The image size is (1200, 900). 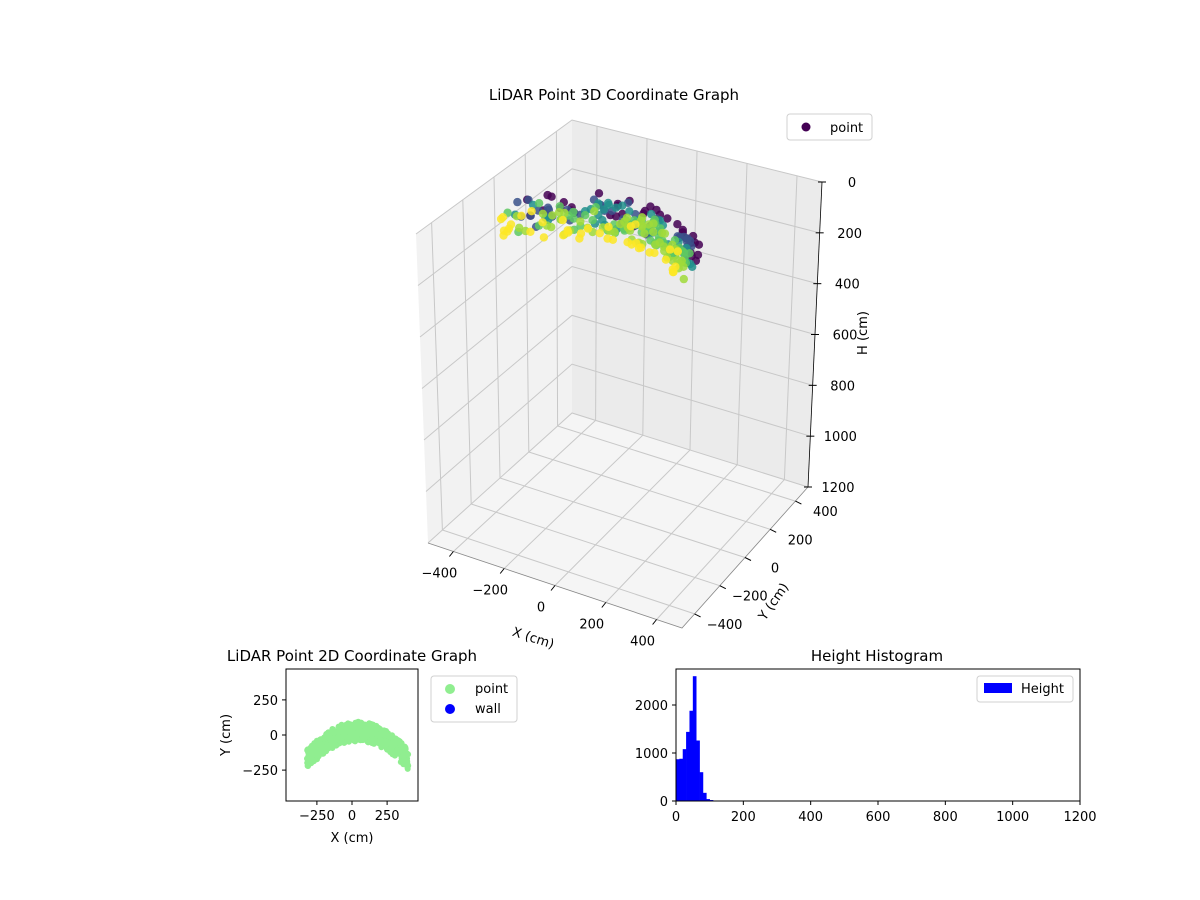 I want to click on tick-label-3d-z: 1200, so click(x=837, y=488).